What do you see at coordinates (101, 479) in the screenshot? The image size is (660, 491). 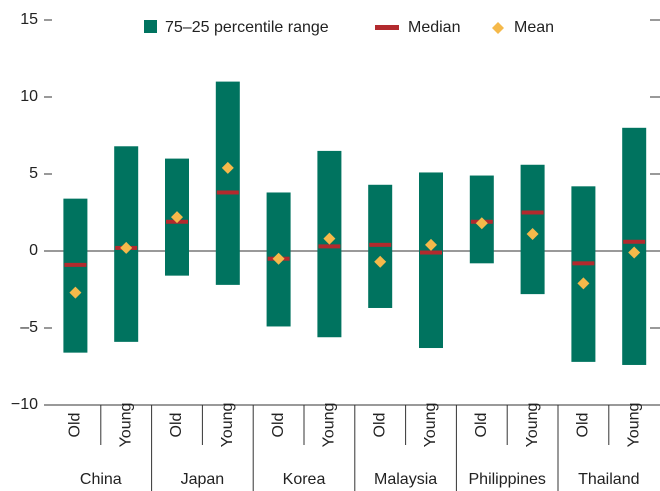 I see `group-label: China` at bounding box center [101, 479].